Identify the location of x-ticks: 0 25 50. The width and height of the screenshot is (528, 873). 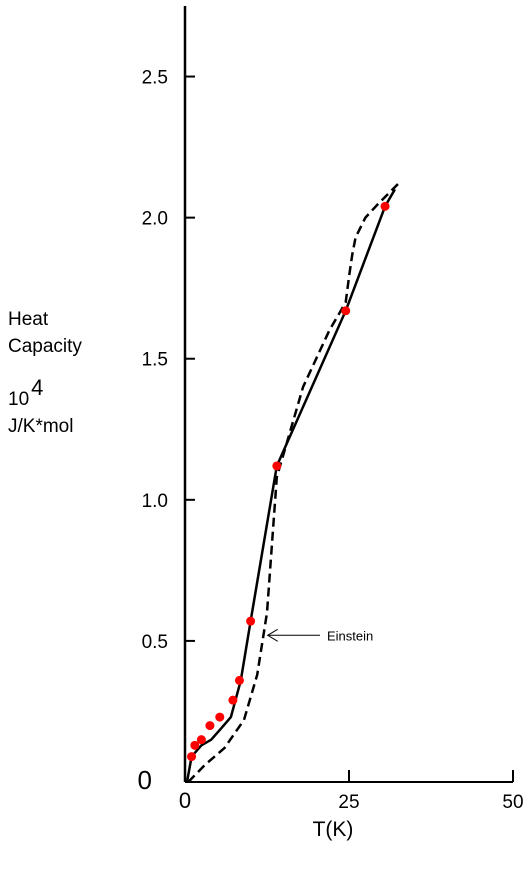
(351, 791).